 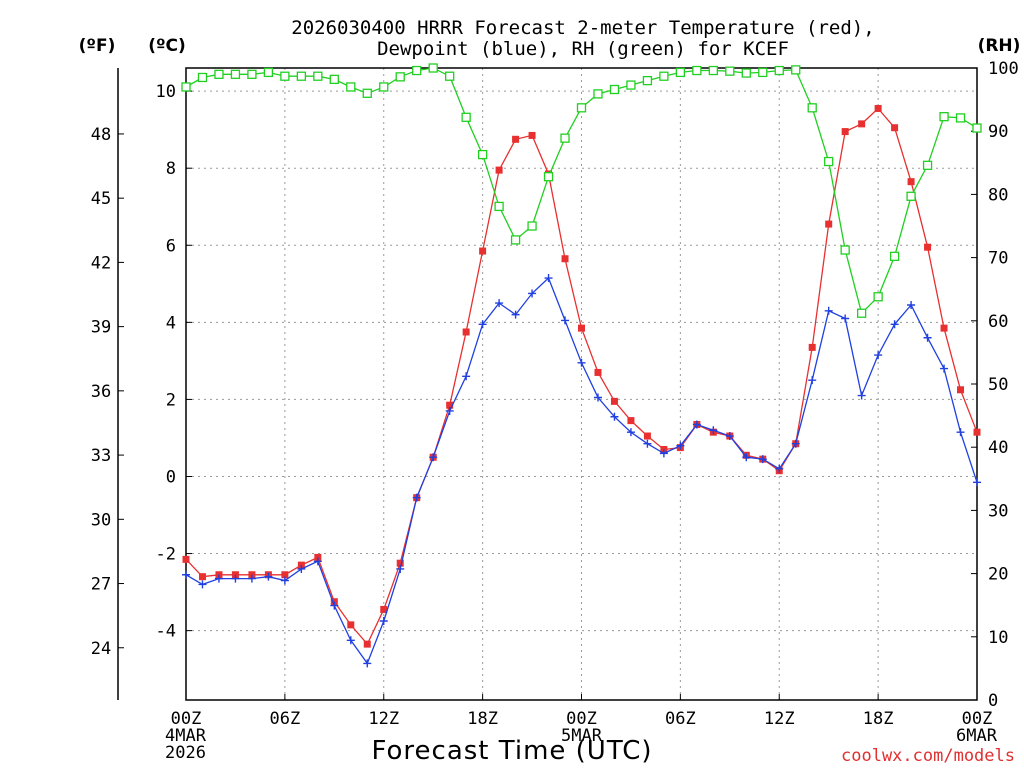 What do you see at coordinates (998, 259) in the screenshot?
I see `rh-tick-label: 70` at bounding box center [998, 259].